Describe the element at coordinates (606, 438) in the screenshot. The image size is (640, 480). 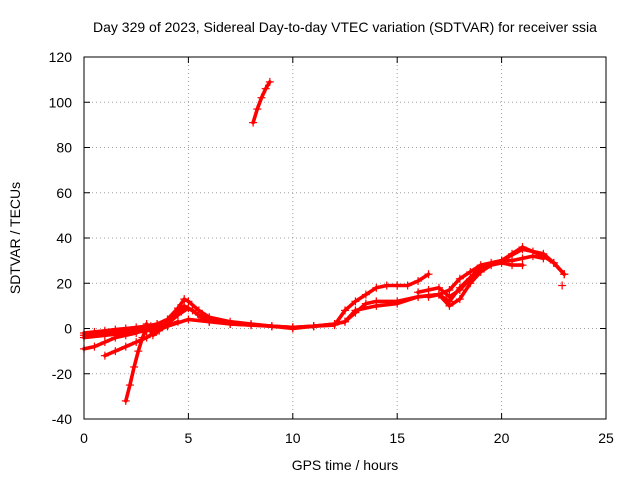
I see `x-tick-label: 25` at that location.